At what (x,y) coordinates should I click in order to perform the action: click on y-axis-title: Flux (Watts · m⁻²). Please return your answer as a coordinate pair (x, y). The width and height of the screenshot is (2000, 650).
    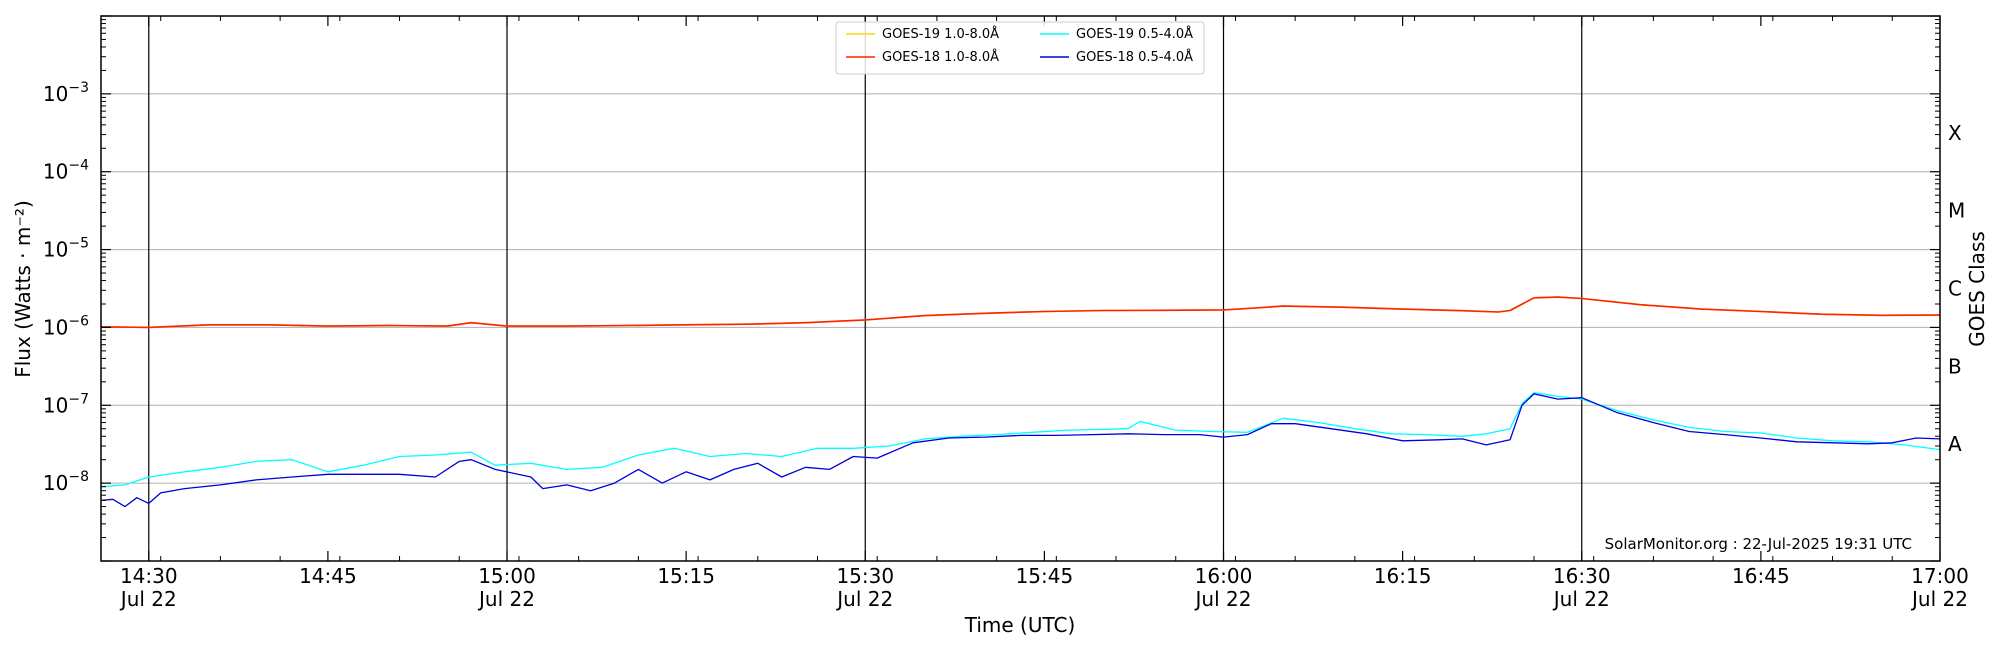
    Looking at the image, I should click on (23, 289).